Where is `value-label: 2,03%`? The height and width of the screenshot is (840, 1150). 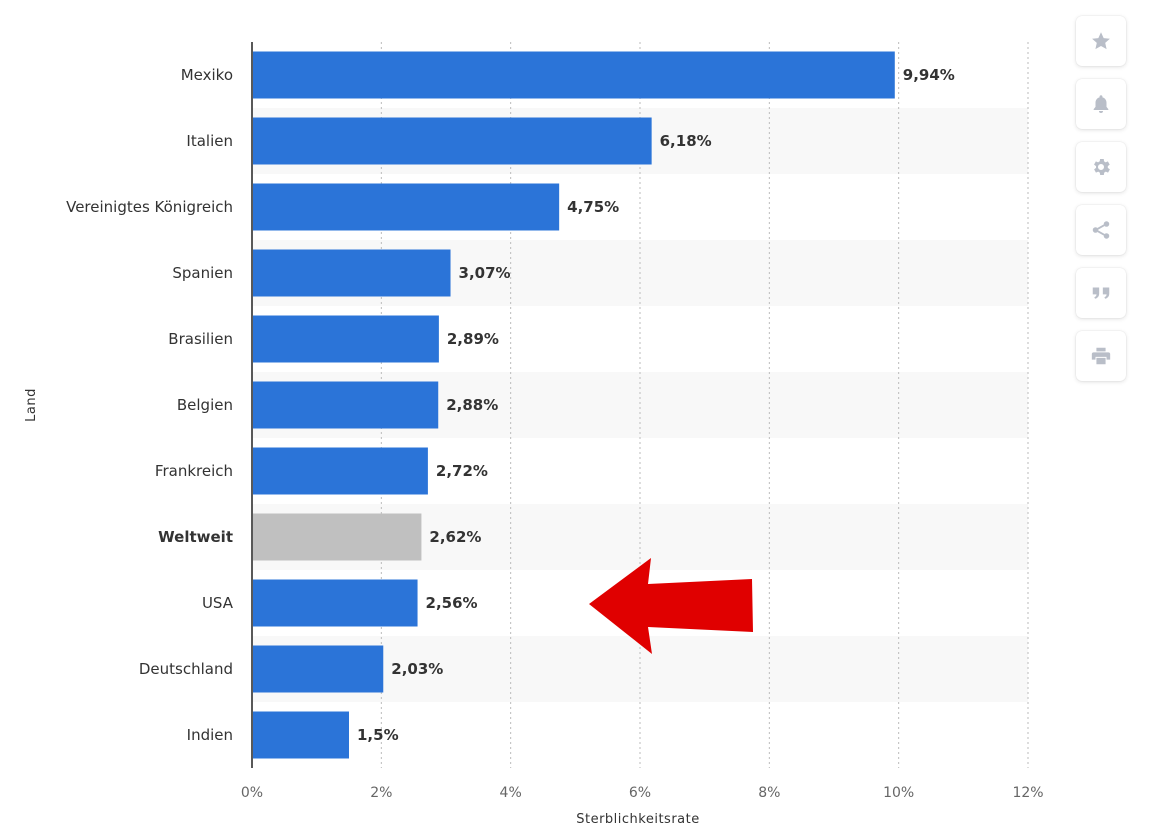 value-label: 2,03% is located at coordinates (417, 669).